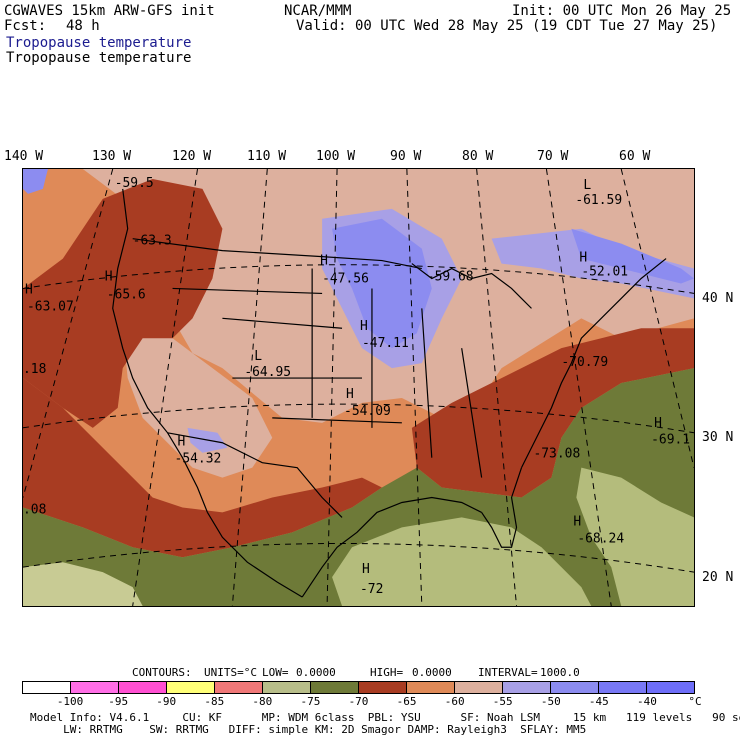 The height and width of the screenshot is (740, 740). Describe the element at coordinates (109, 11) in the screenshot. I see `model-title: CGWAVES 15km ARW-GFS init` at that location.